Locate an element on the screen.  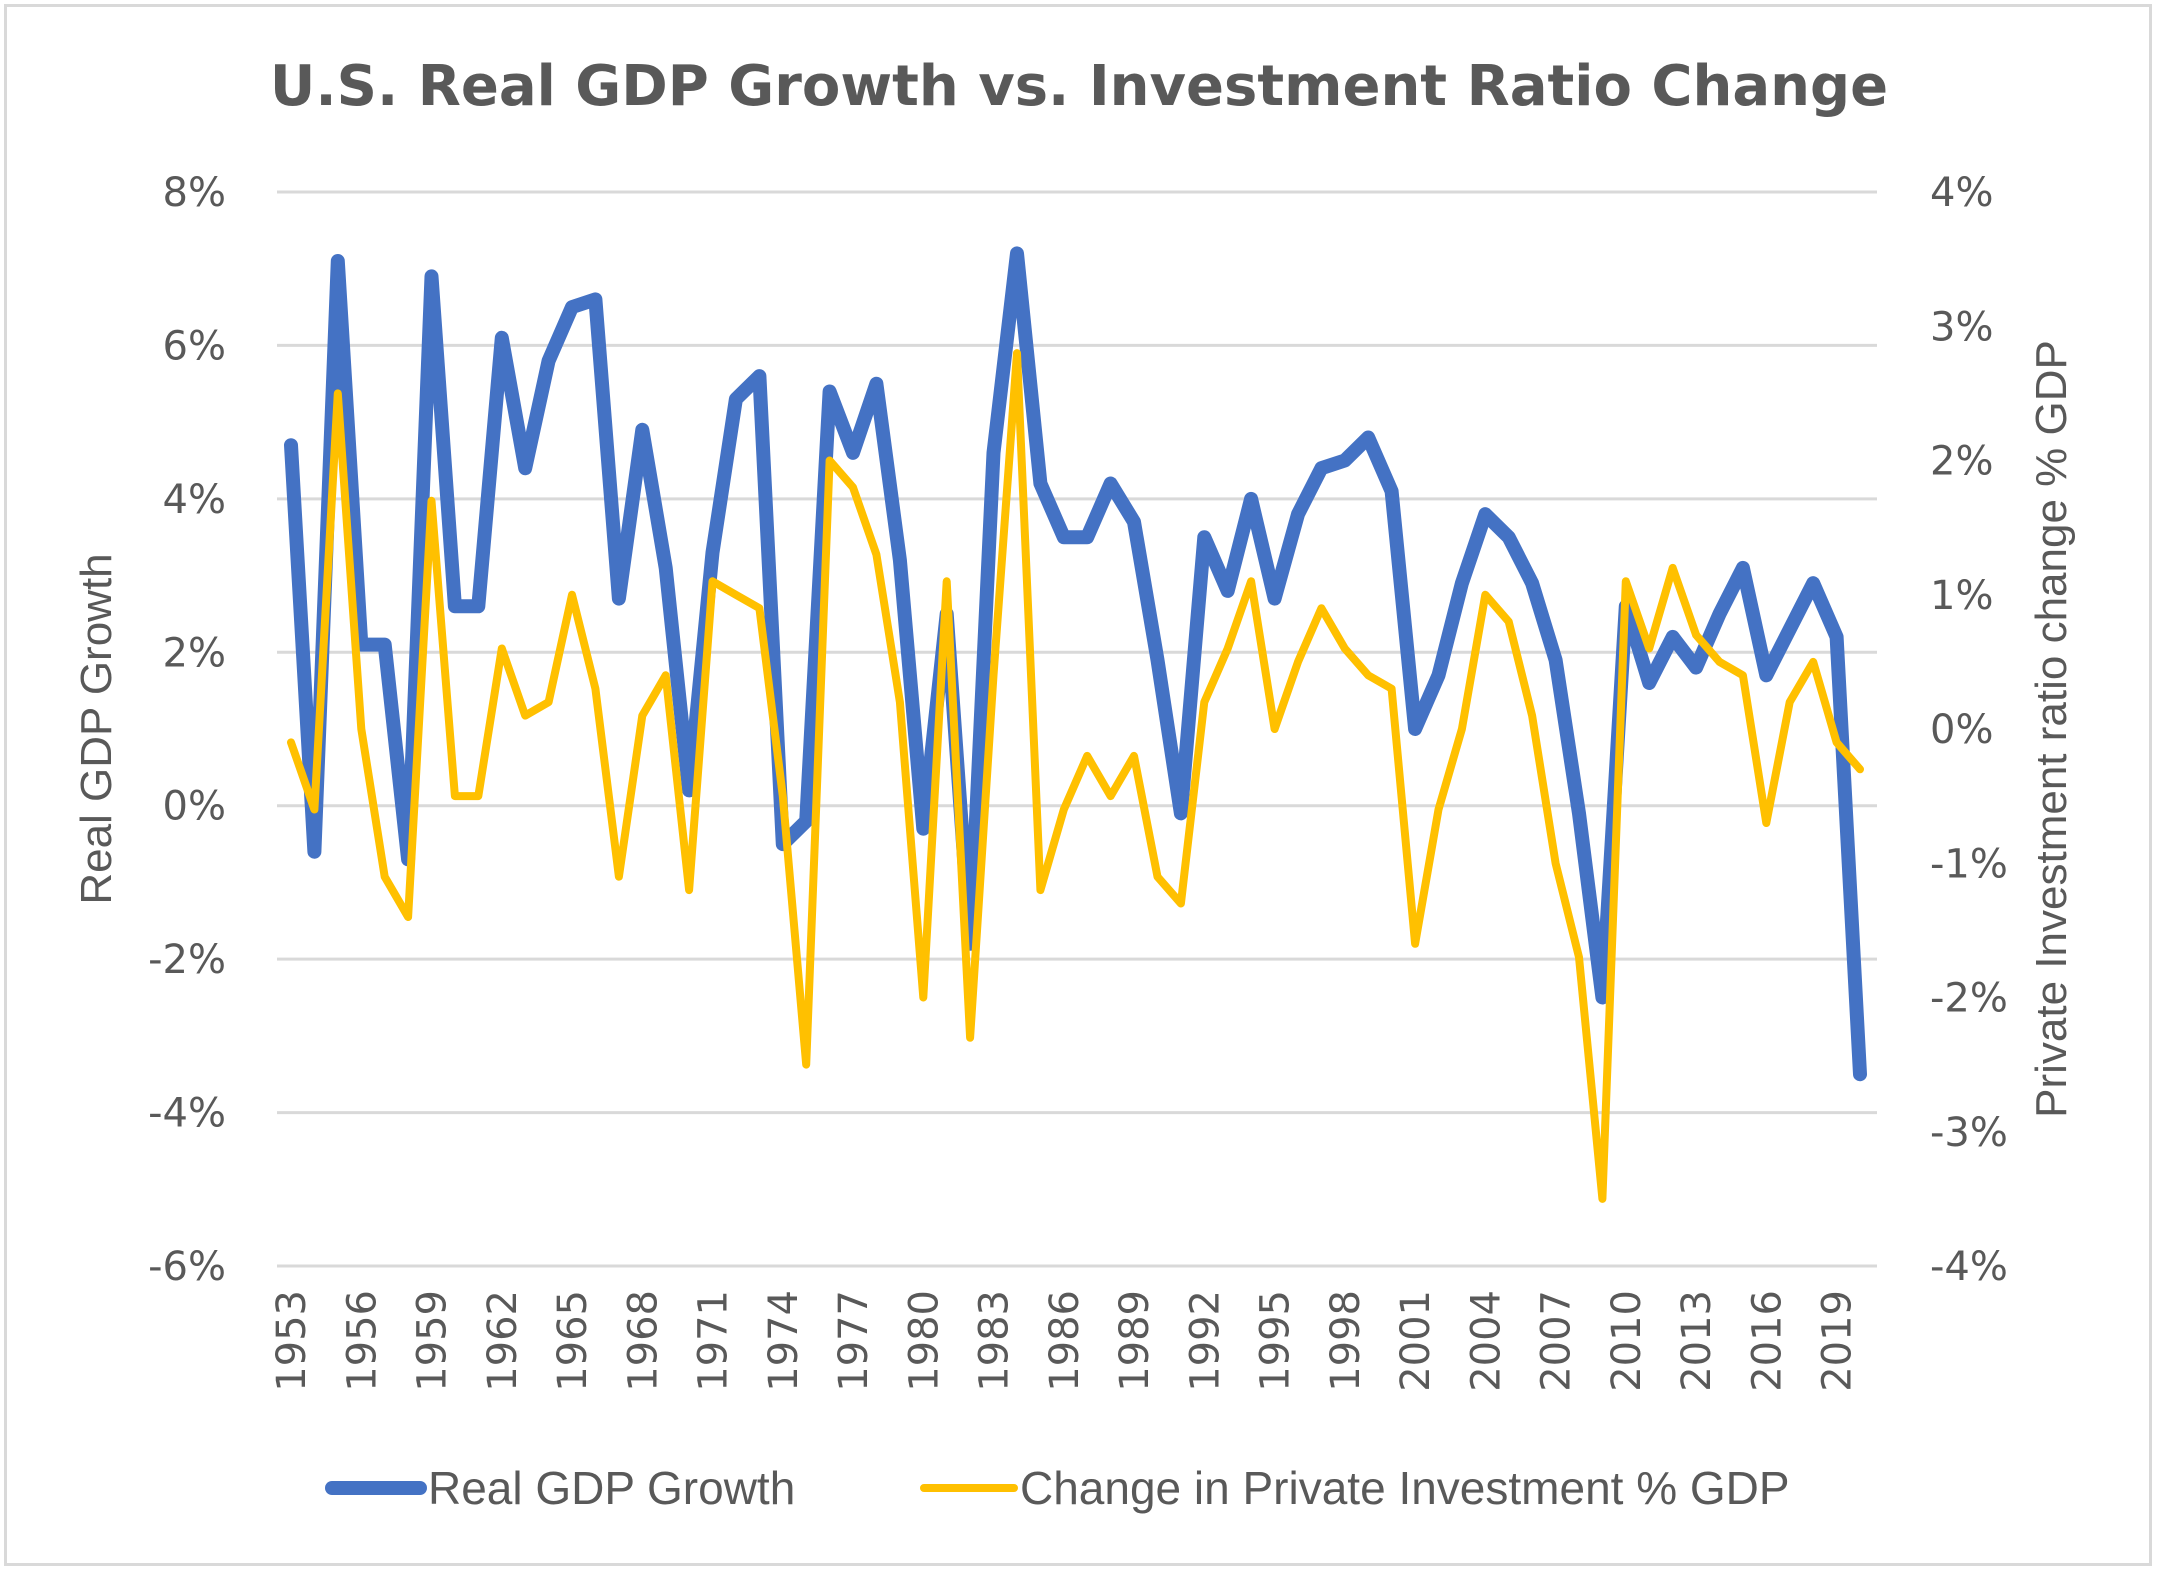
y2-tick-label: 3% is located at coordinates (1961, 327).